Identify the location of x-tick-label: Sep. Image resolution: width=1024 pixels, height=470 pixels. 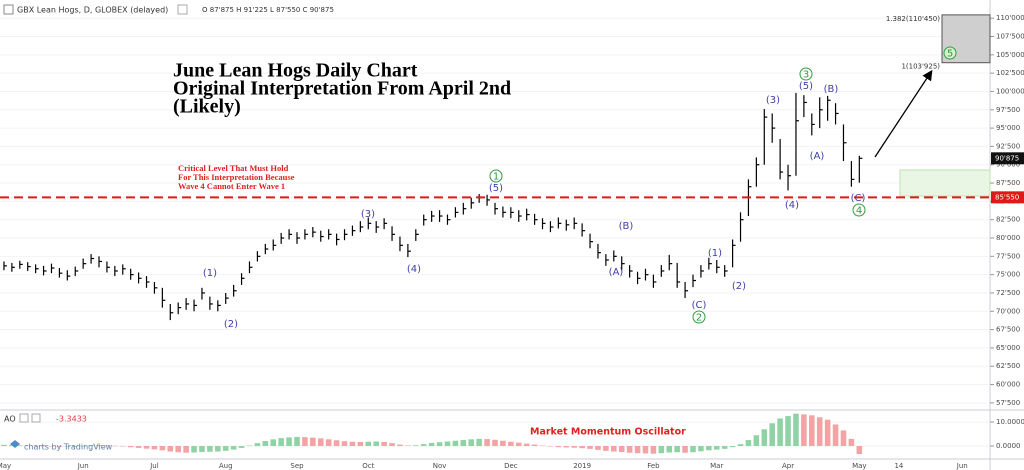
(297, 466).